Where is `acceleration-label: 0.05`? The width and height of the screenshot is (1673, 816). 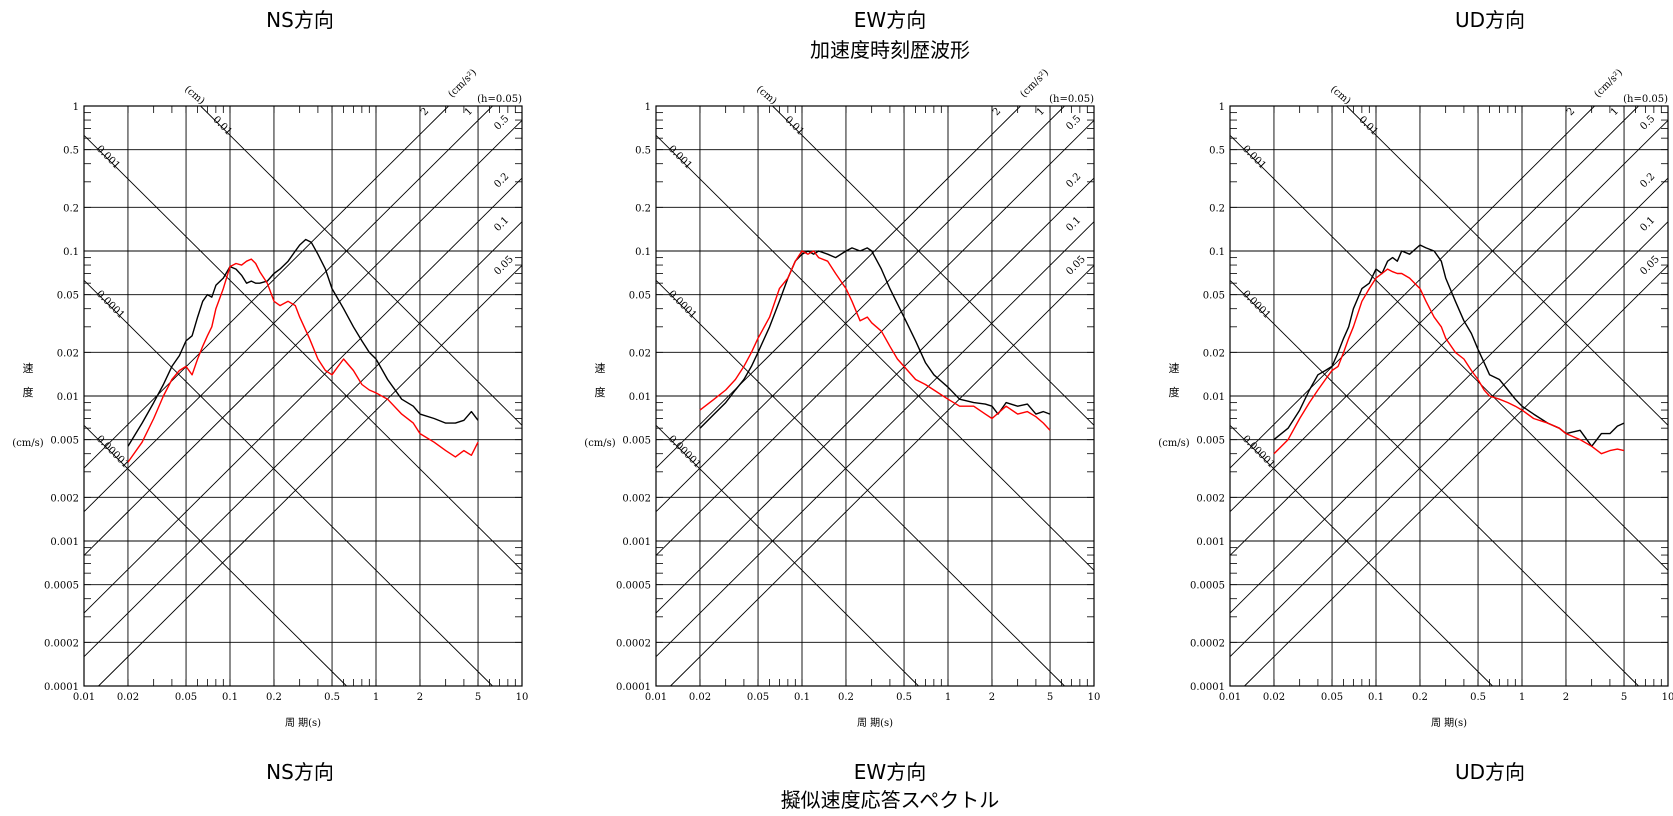
acceleration-label: 0.05 is located at coordinates (504, 266).